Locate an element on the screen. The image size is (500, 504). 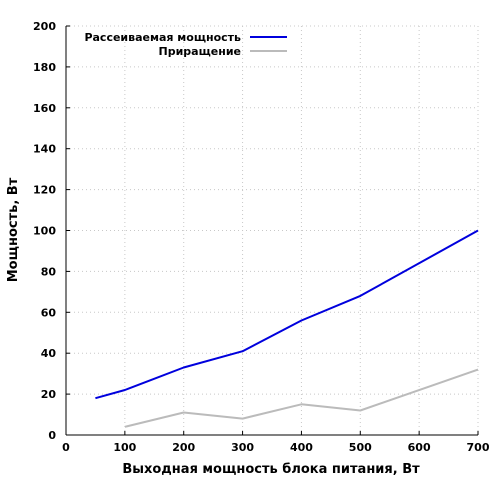
y-tick-label: 20 is located at coordinates (49, 394).